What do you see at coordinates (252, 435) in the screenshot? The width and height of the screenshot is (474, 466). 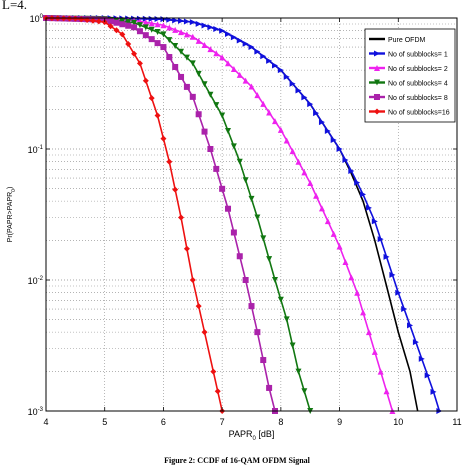 I see `x-axis-label: PAPR0 [dB]` at bounding box center [252, 435].